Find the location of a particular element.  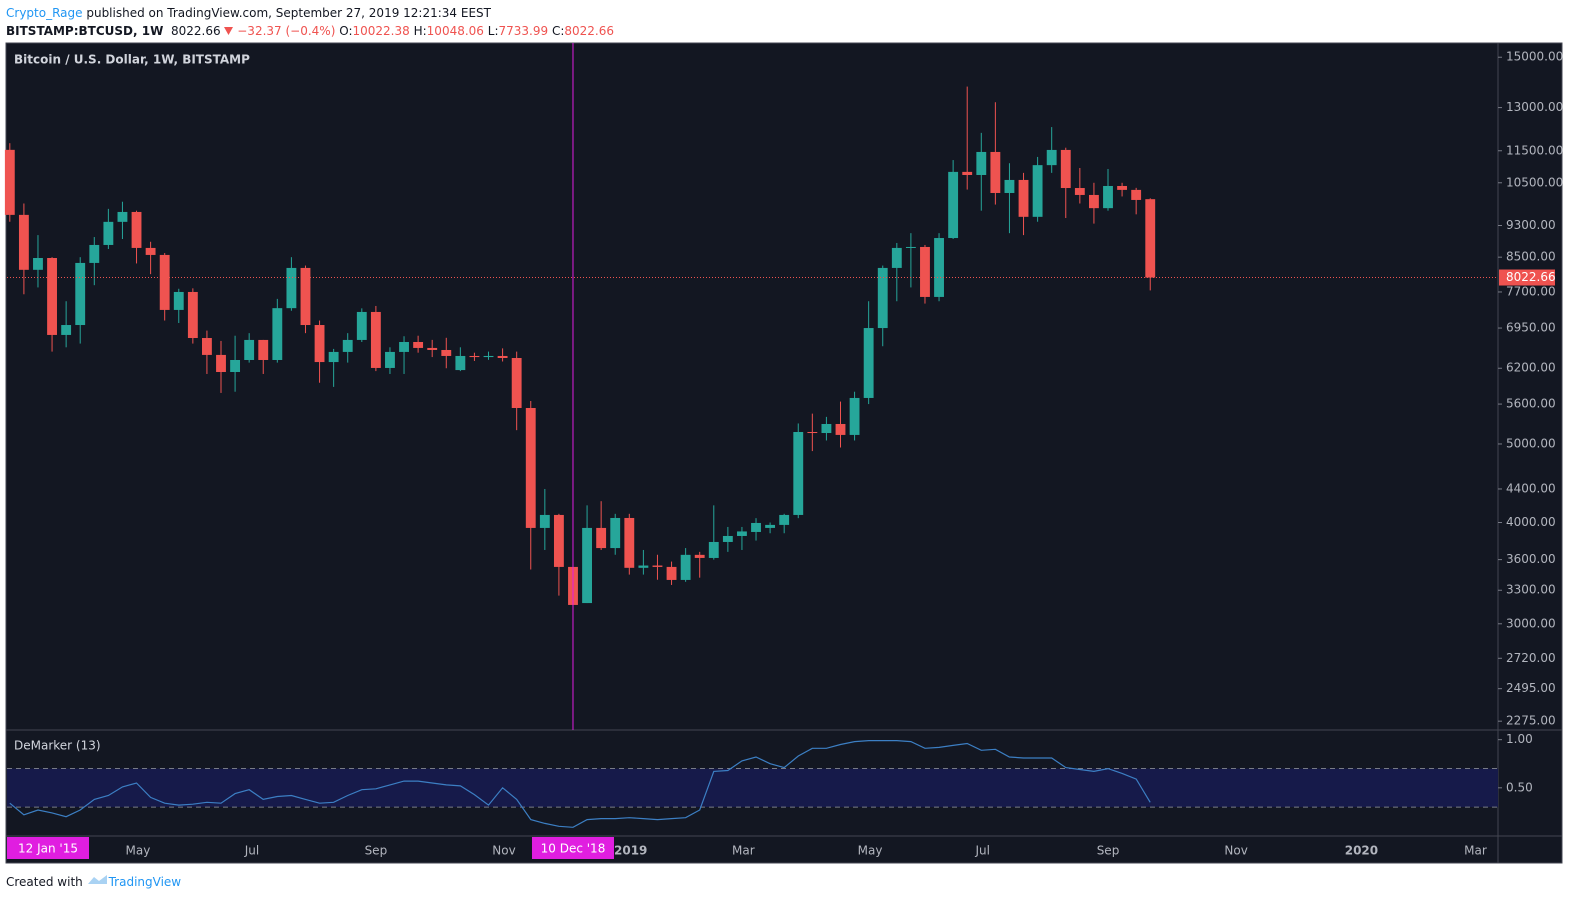

ohlc-o-label: O: is located at coordinates (346, 31).